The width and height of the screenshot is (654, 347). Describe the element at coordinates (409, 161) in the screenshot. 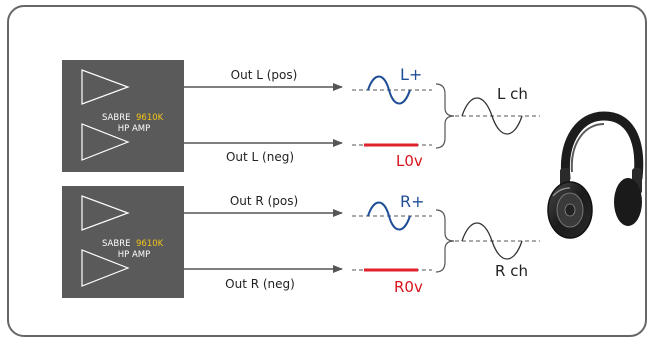

I see `label-l-zero: L0v` at that location.